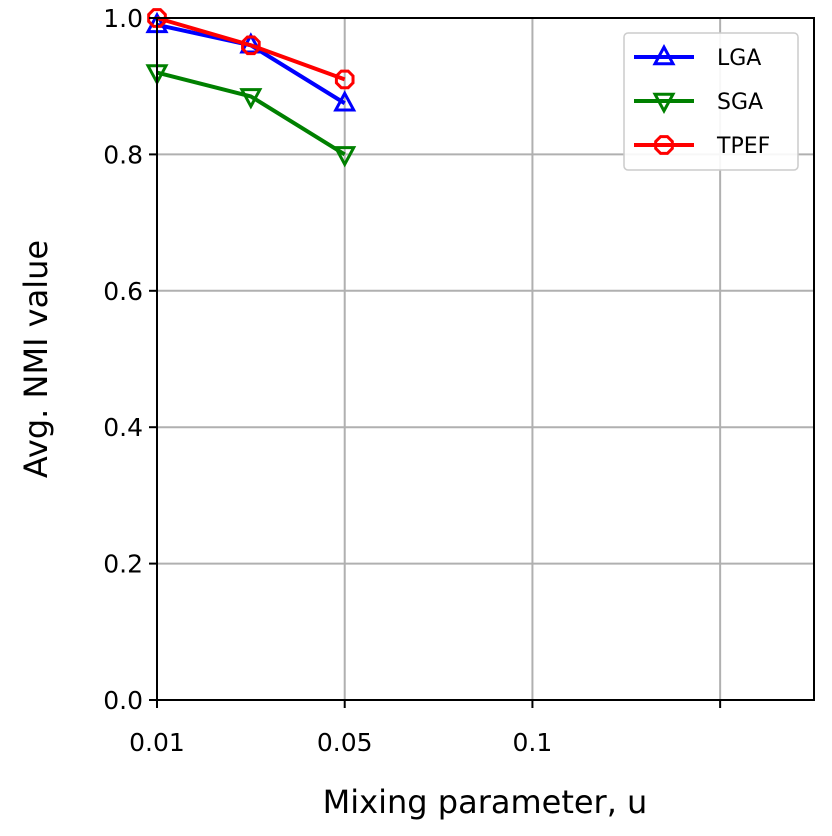  I want to click on y-tick-label: 0.8, so click(123, 154).